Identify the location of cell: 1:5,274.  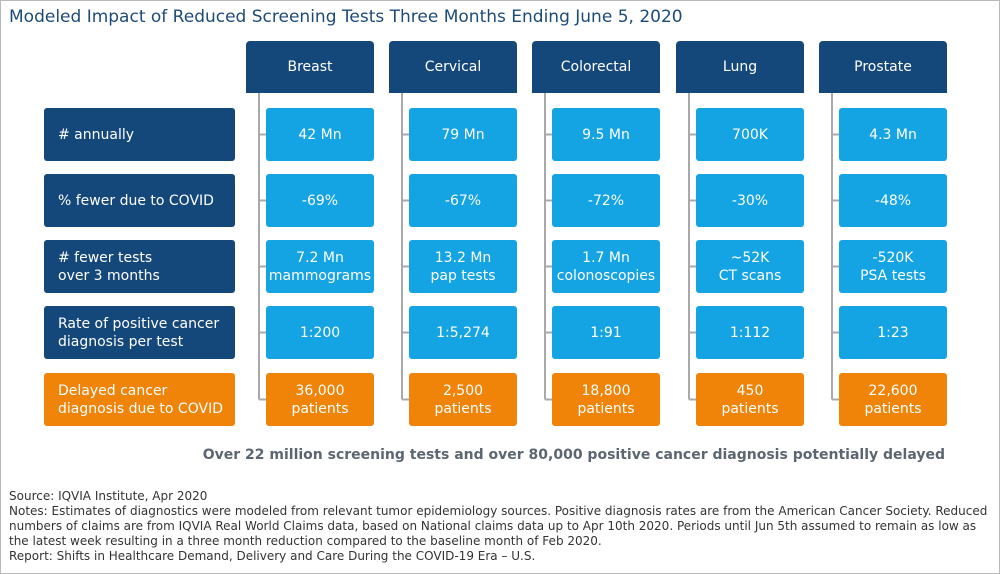
(463, 332).